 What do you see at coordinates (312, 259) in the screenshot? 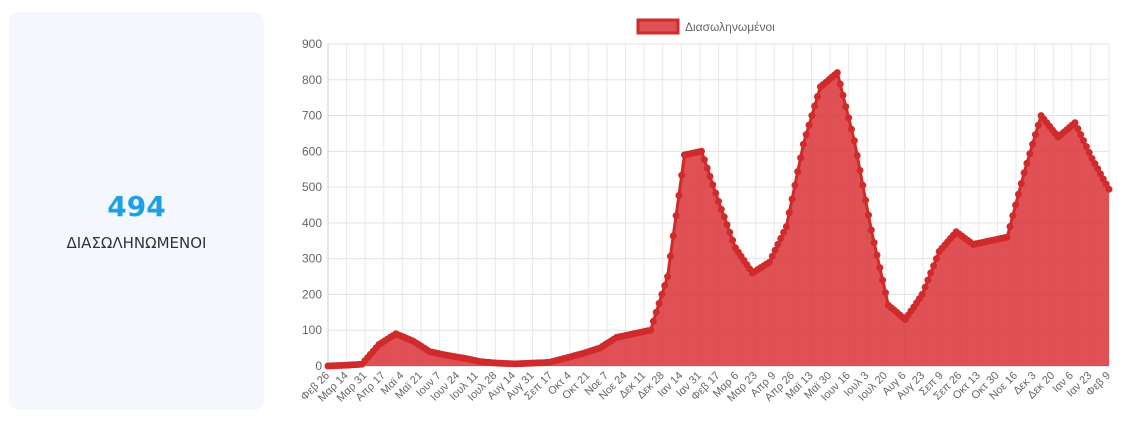
I see `y-tick-label: 300` at bounding box center [312, 259].